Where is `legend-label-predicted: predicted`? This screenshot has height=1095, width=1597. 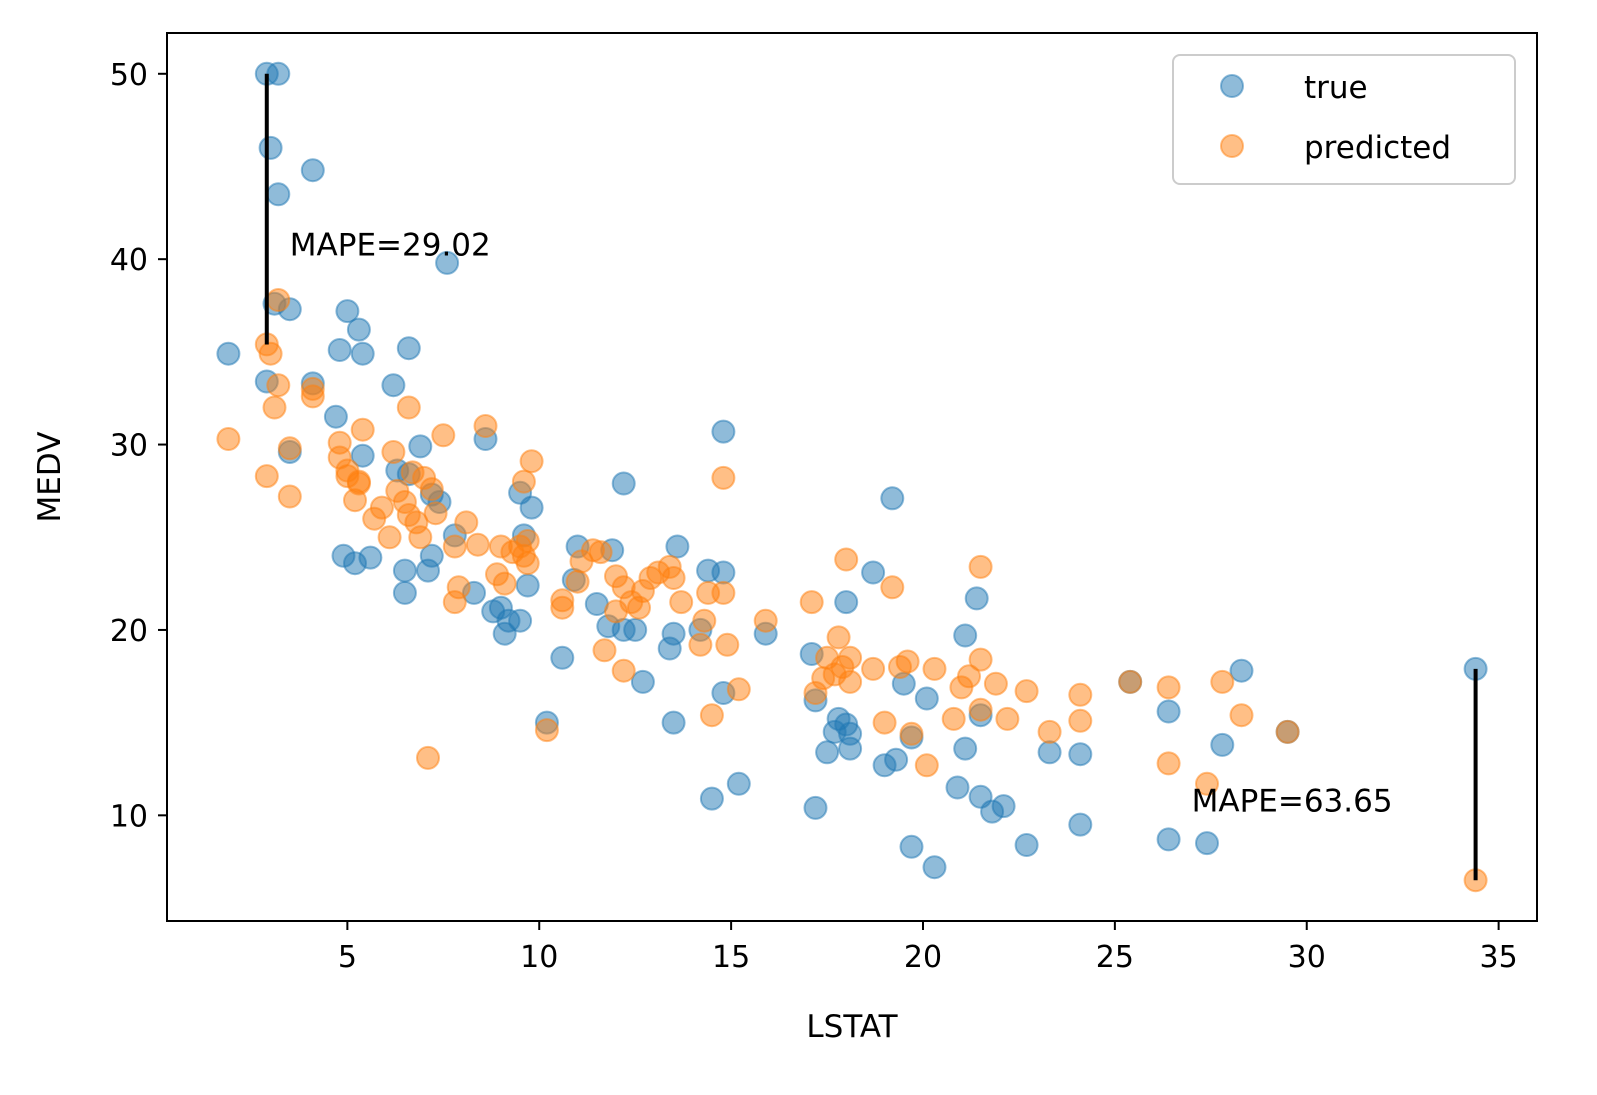 legend-label-predicted: predicted is located at coordinates (1377, 148).